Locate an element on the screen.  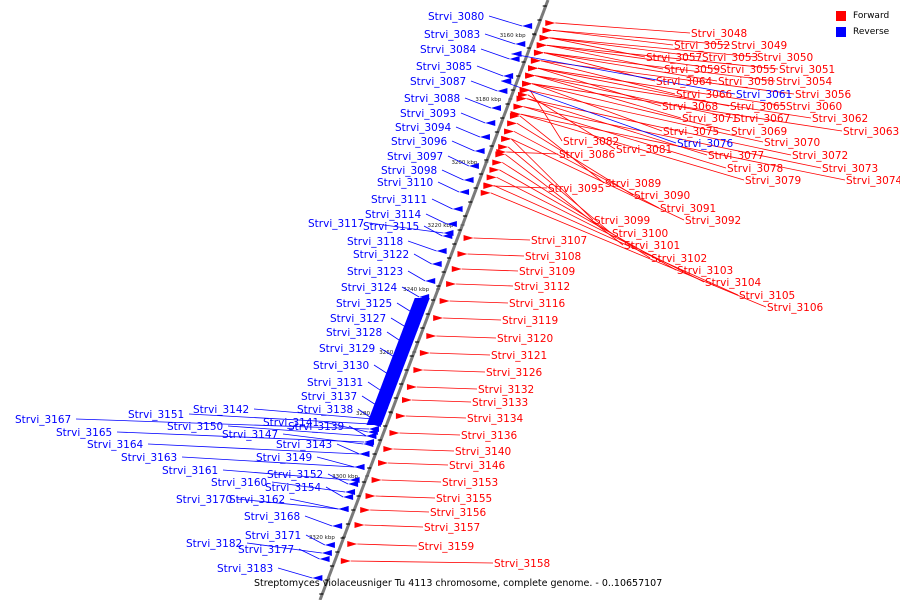
gene-label: Strvi_3161 is located at coordinates (190, 471).